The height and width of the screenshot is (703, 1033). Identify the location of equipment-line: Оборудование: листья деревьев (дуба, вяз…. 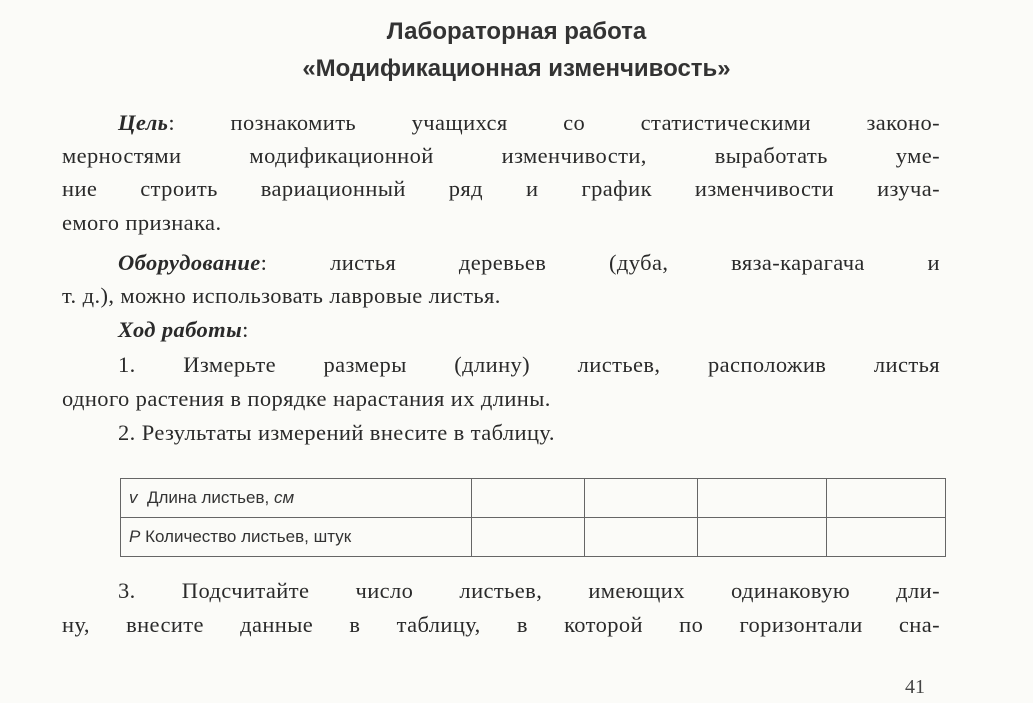
(529, 263).